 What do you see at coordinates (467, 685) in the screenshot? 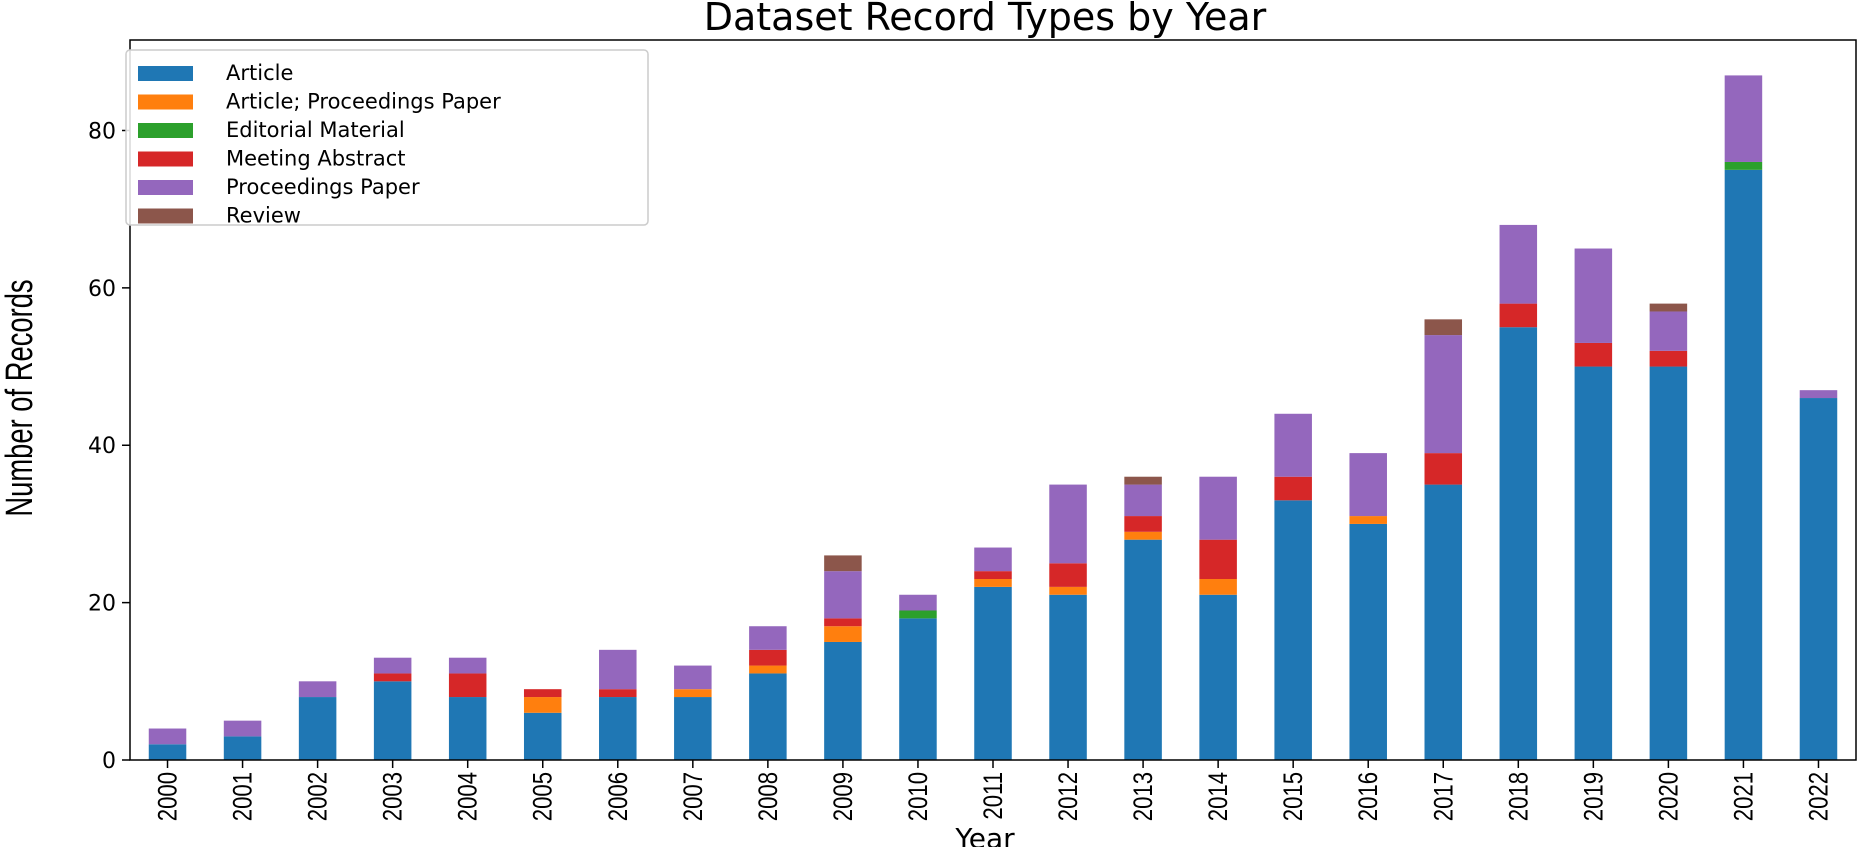
I see `bar-2004-meeting-abstract` at bounding box center [467, 685].